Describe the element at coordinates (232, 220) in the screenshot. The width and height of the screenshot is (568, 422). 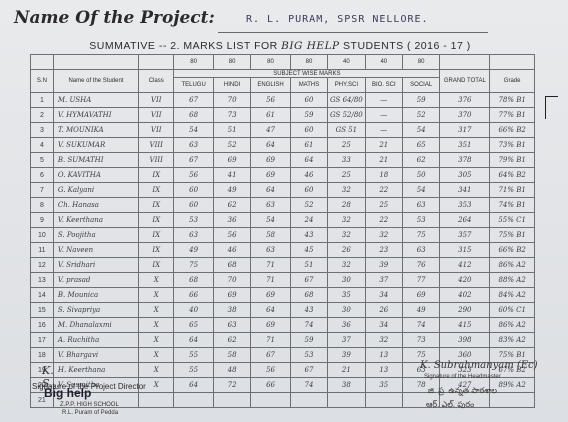
I see `cell-hindi: 36` at that location.